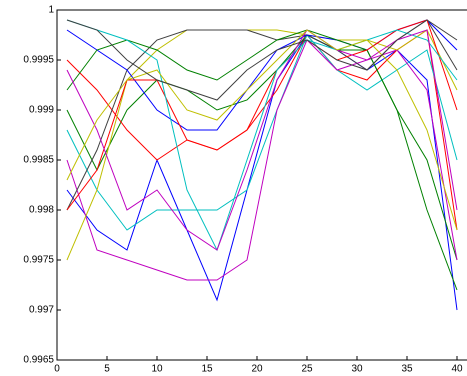 The width and height of the screenshot is (467, 376). I want to click on x-tick-label: 0, so click(57, 369).